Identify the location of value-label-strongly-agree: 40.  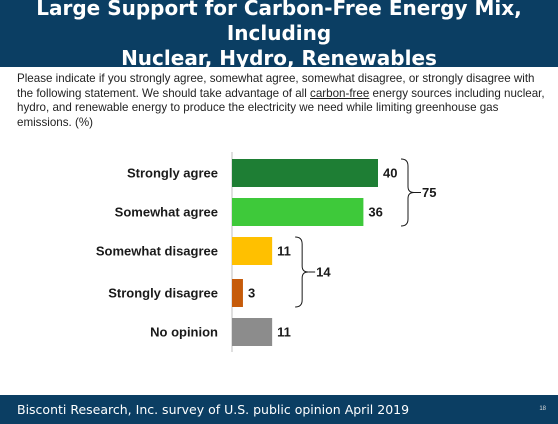
(390, 173).